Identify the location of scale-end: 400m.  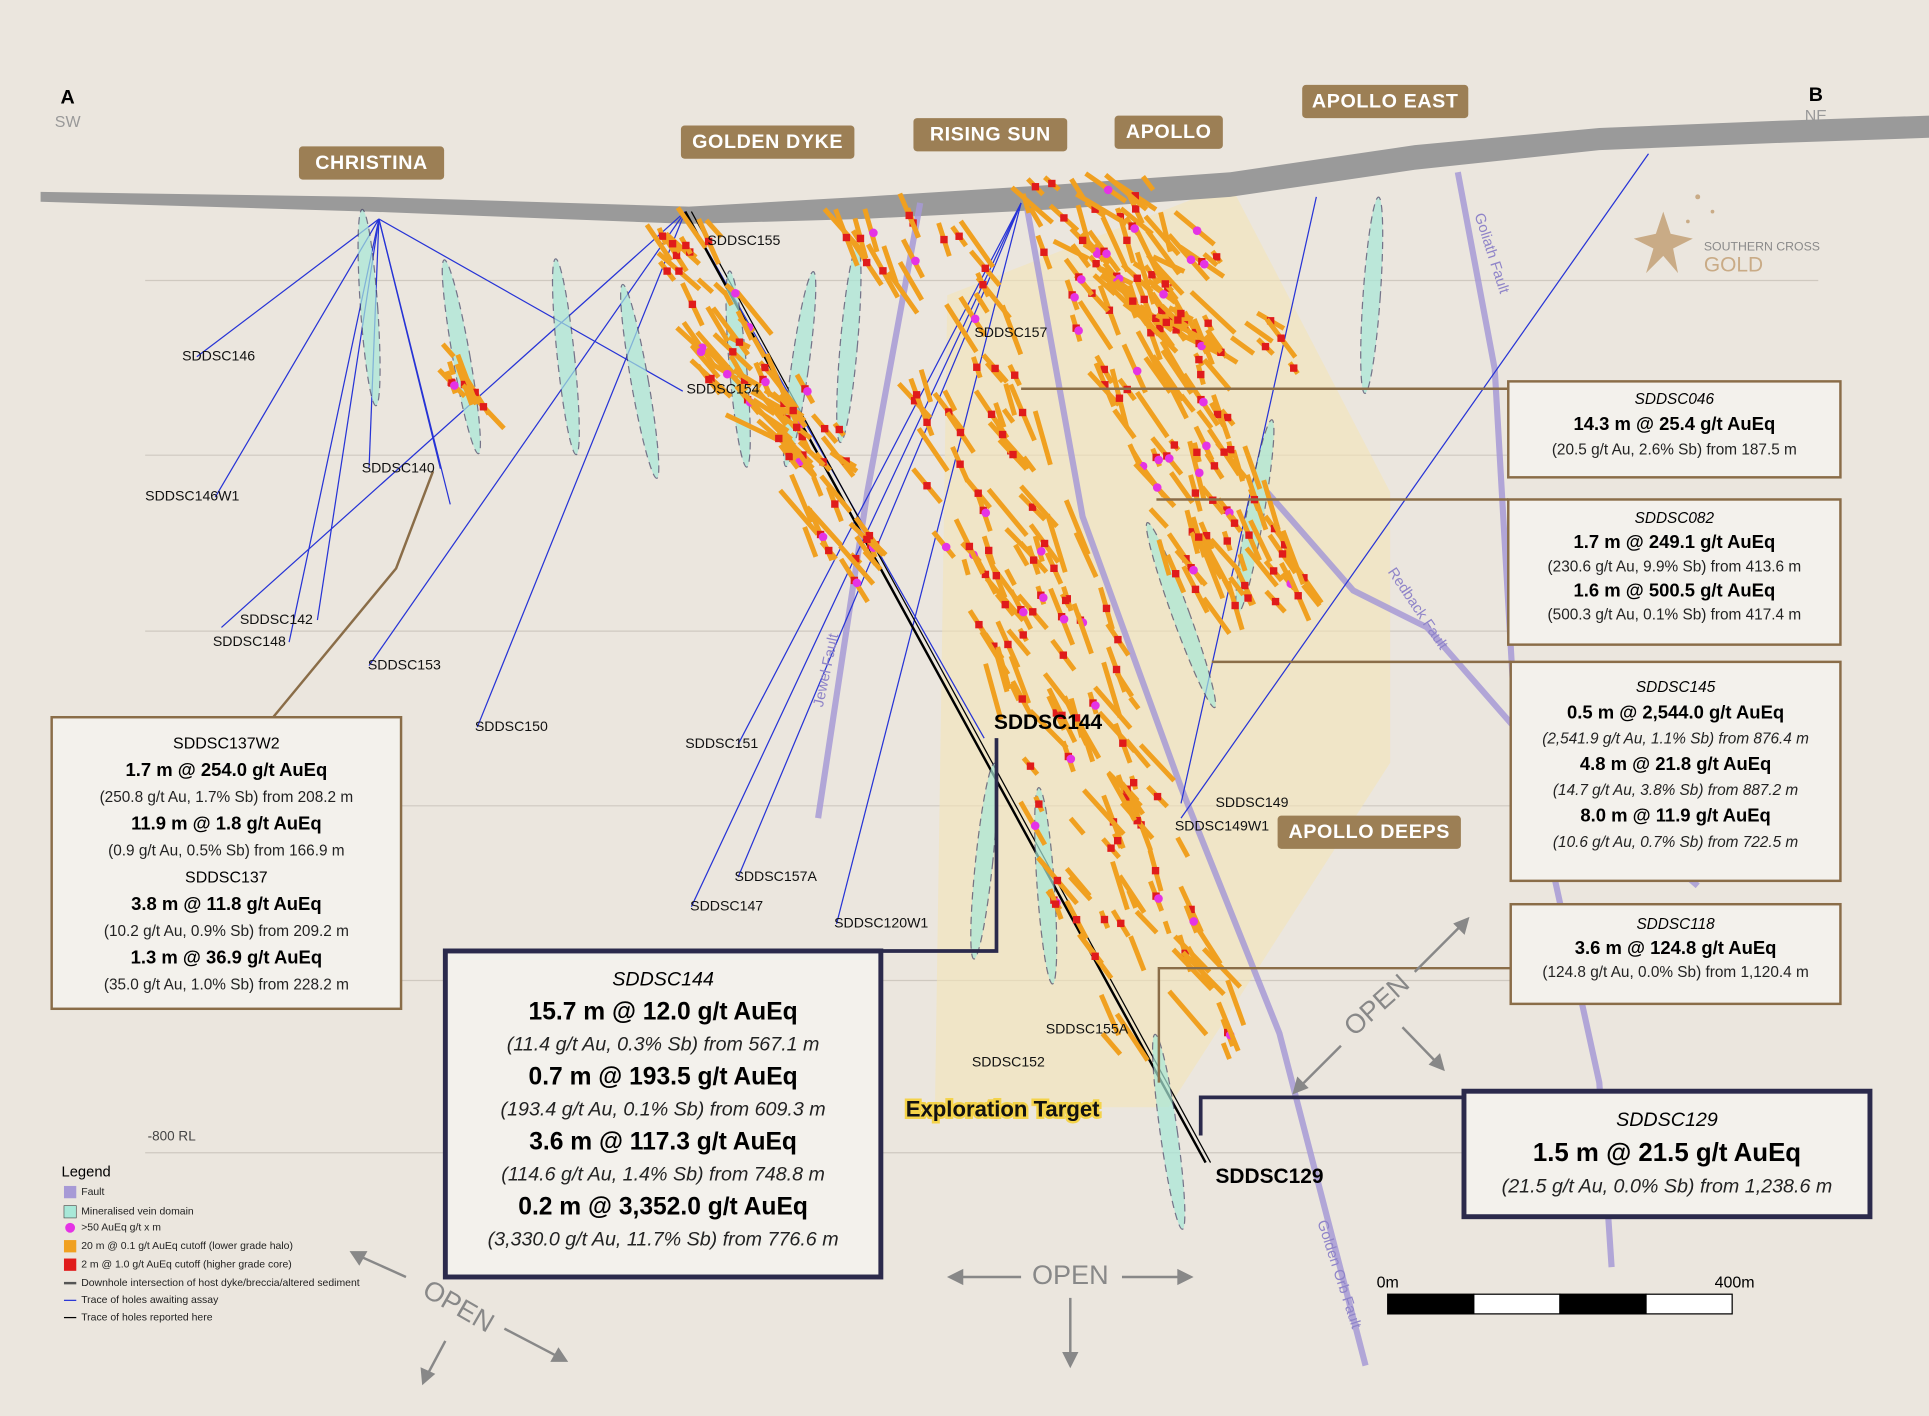
(1735, 1282).